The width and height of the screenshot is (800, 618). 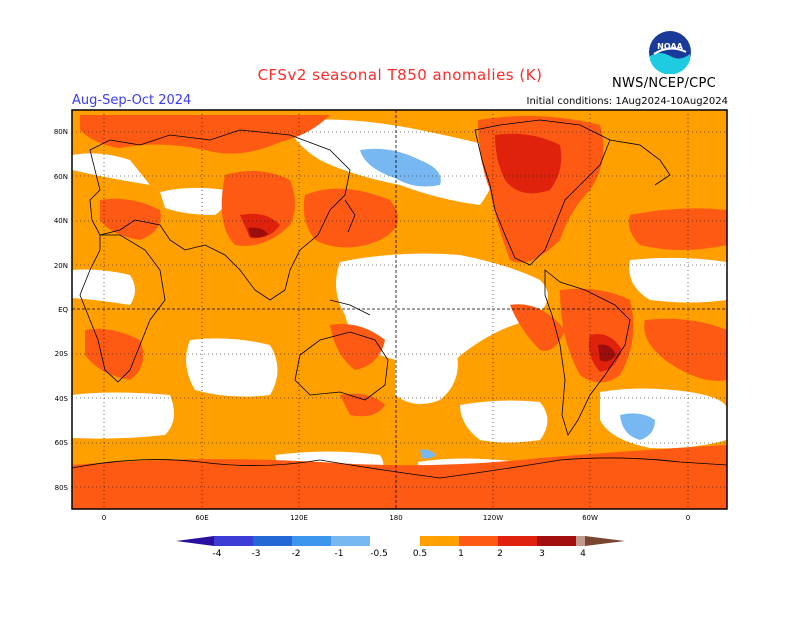 What do you see at coordinates (132, 100) in the screenshot?
I see `season-label: Aug-Sep-Oct 2024` at bounding box center [132, 100].